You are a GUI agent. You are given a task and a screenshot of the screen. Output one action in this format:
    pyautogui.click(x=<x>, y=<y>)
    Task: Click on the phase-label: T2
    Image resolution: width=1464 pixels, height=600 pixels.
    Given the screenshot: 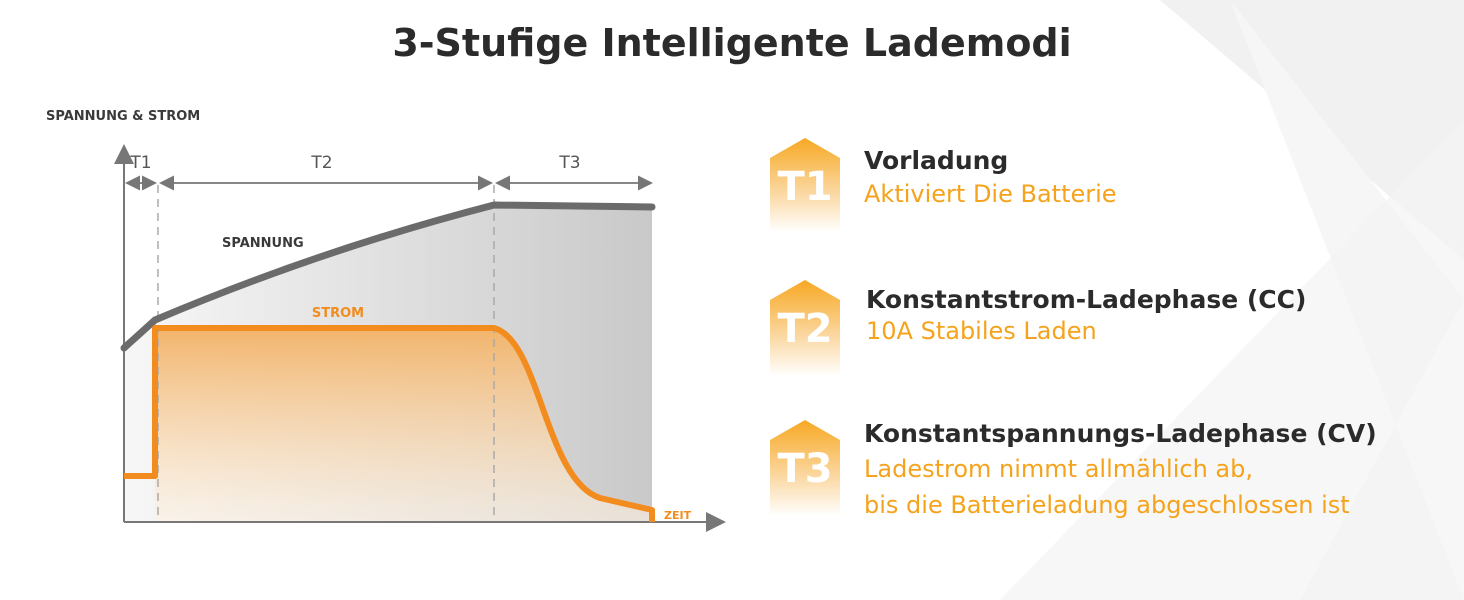 What is the action you would take?
    pyautogui.click(x=321, y=163)
    